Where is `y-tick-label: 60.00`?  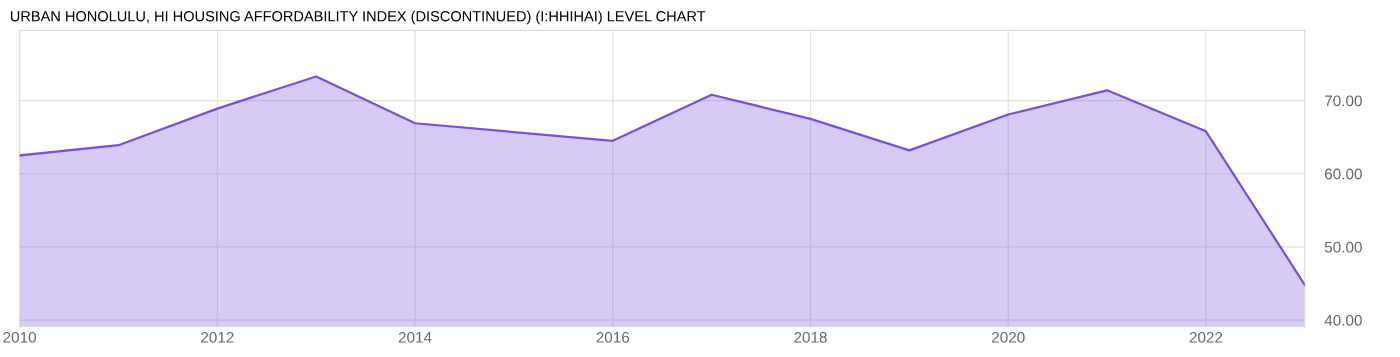
y-tick-label: 60.00 is located at coordinates (1343, 174).